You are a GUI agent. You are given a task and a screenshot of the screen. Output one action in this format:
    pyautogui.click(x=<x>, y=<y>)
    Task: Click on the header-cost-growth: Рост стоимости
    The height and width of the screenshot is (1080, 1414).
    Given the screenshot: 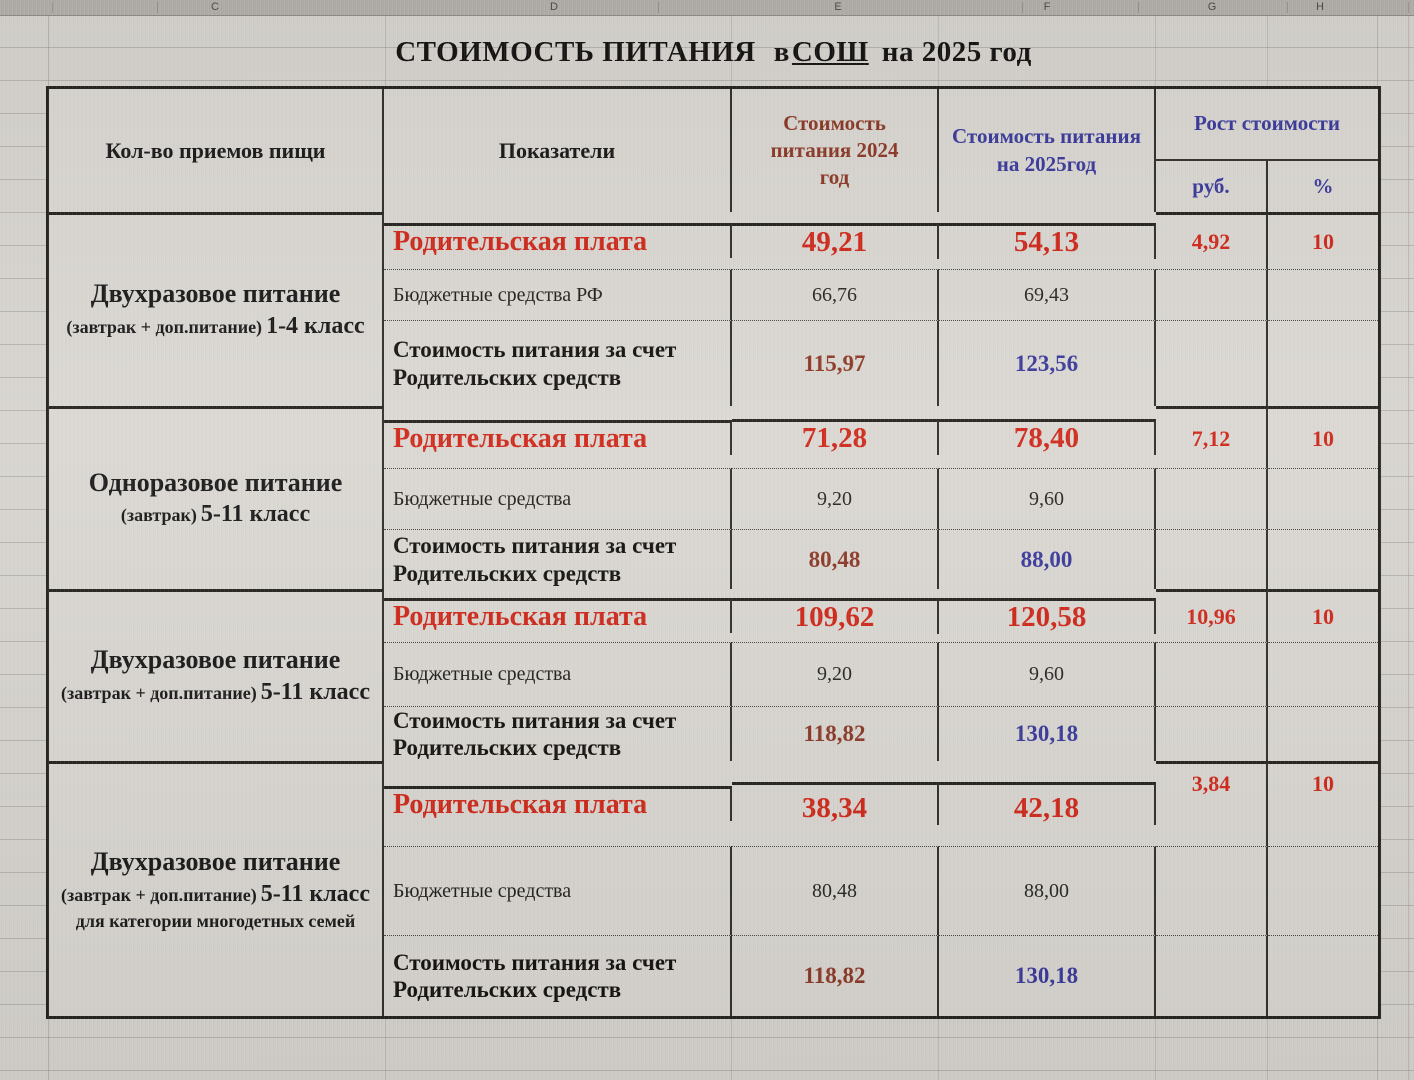 What is the action you would take?
    pyautogui.click(x=1267, y=123)
    